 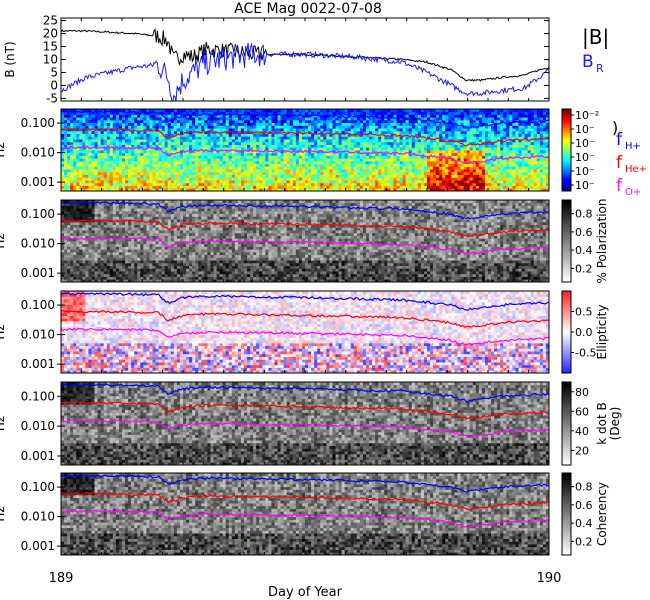 What do you see at coordinates (54, 85) in the screenshot?
I see `y-tick-label: 0` at bounding box center [54, 85].